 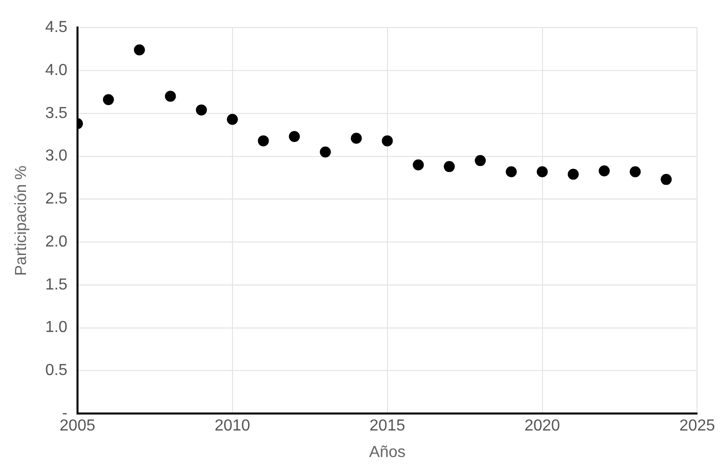 What do you see at coordinates (78, 426) in the screenshot?
I see `x-tick-label: 2005` at bounding box center [78, 426].